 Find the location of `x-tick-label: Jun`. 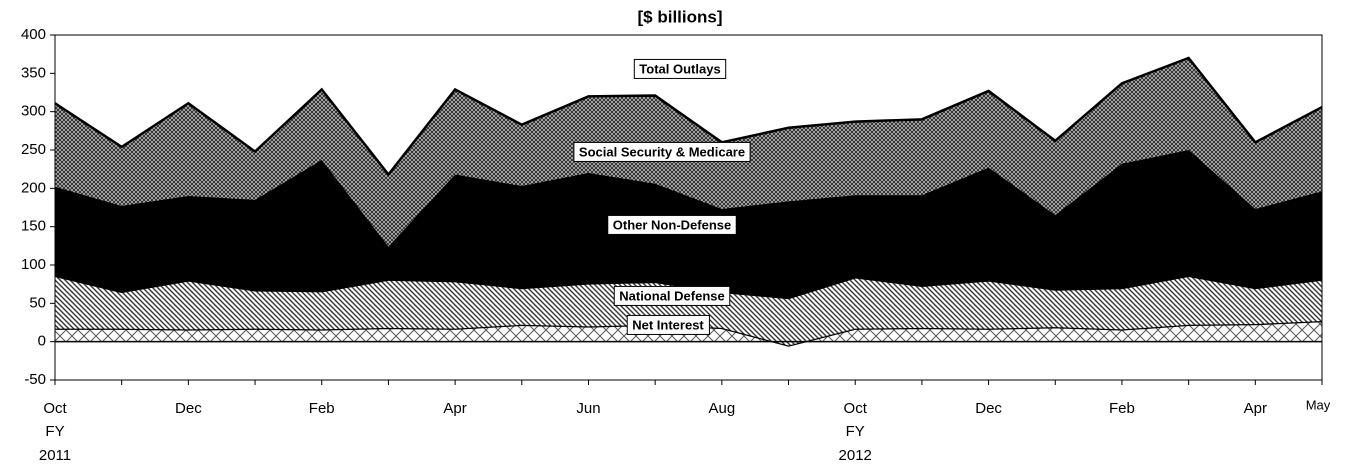

x-tick-label: Jun is located at coordinates (588, 408).